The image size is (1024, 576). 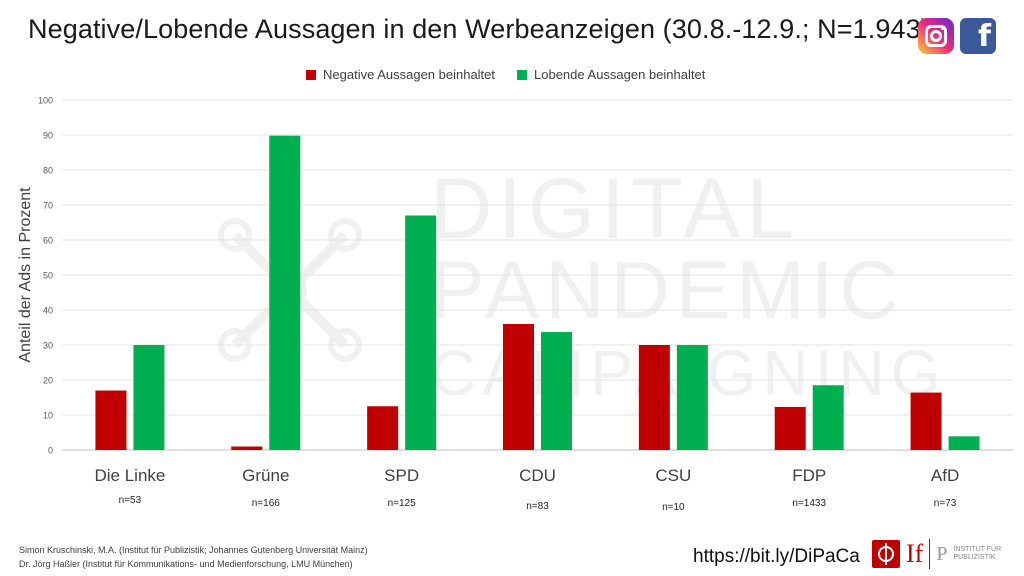 I want to click on sample-size-label: n=10, so click(x=673, y=507).